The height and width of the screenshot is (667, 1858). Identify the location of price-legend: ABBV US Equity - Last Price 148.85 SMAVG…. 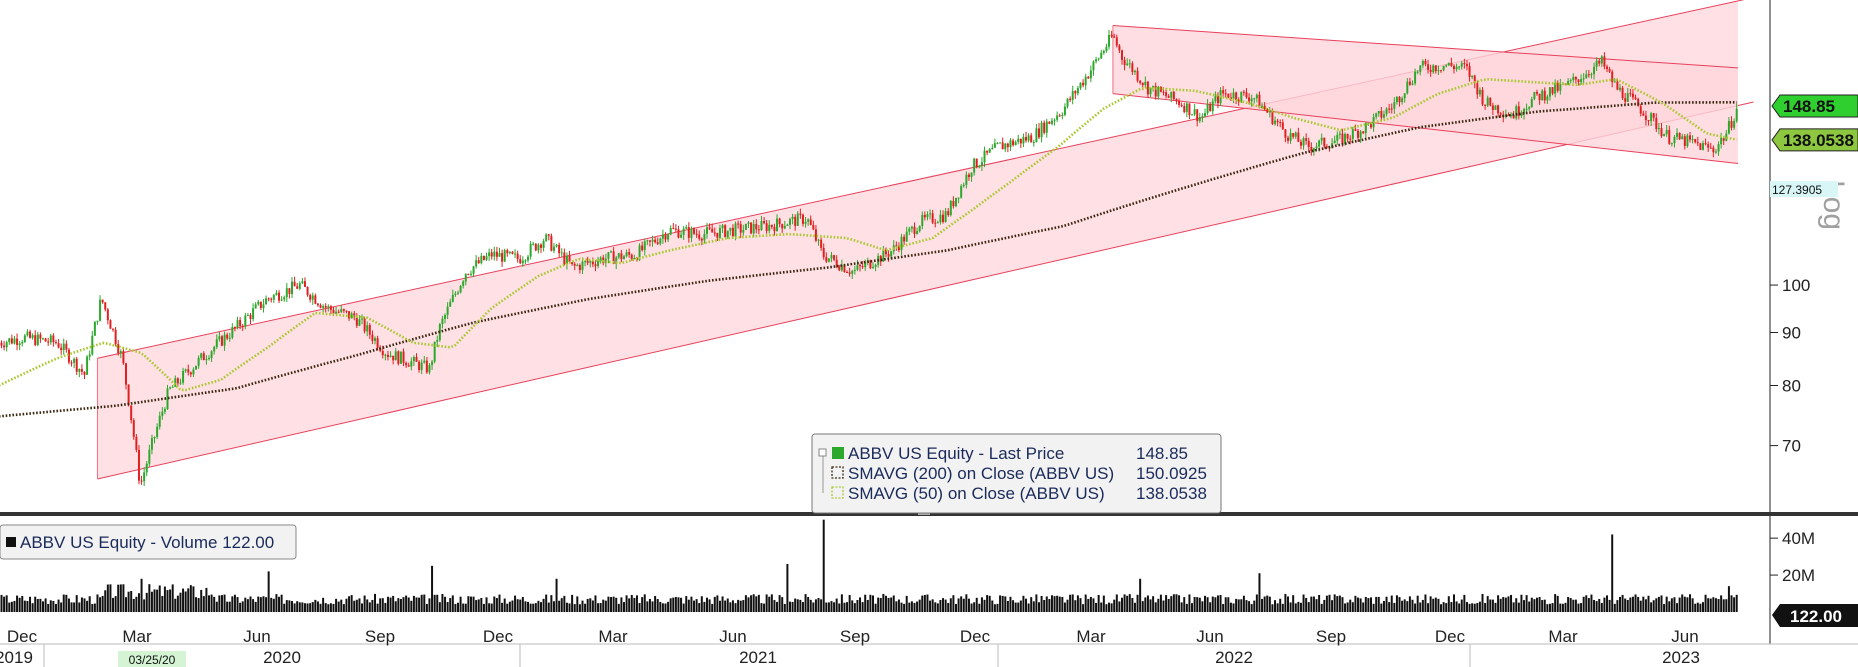
(1016, 473).